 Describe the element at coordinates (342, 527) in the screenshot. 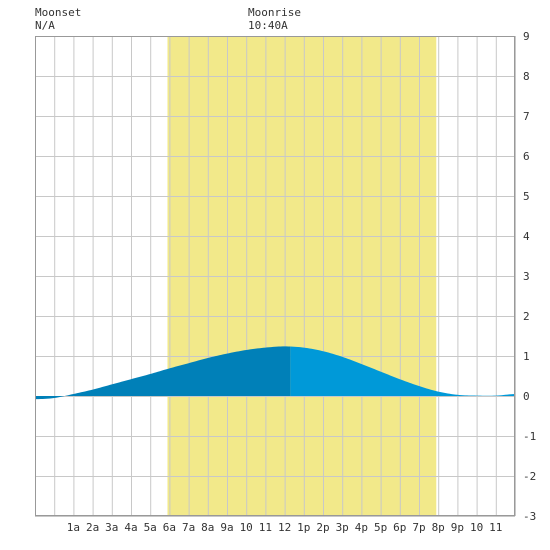

I see `x-tick-label: 3p` at that location.